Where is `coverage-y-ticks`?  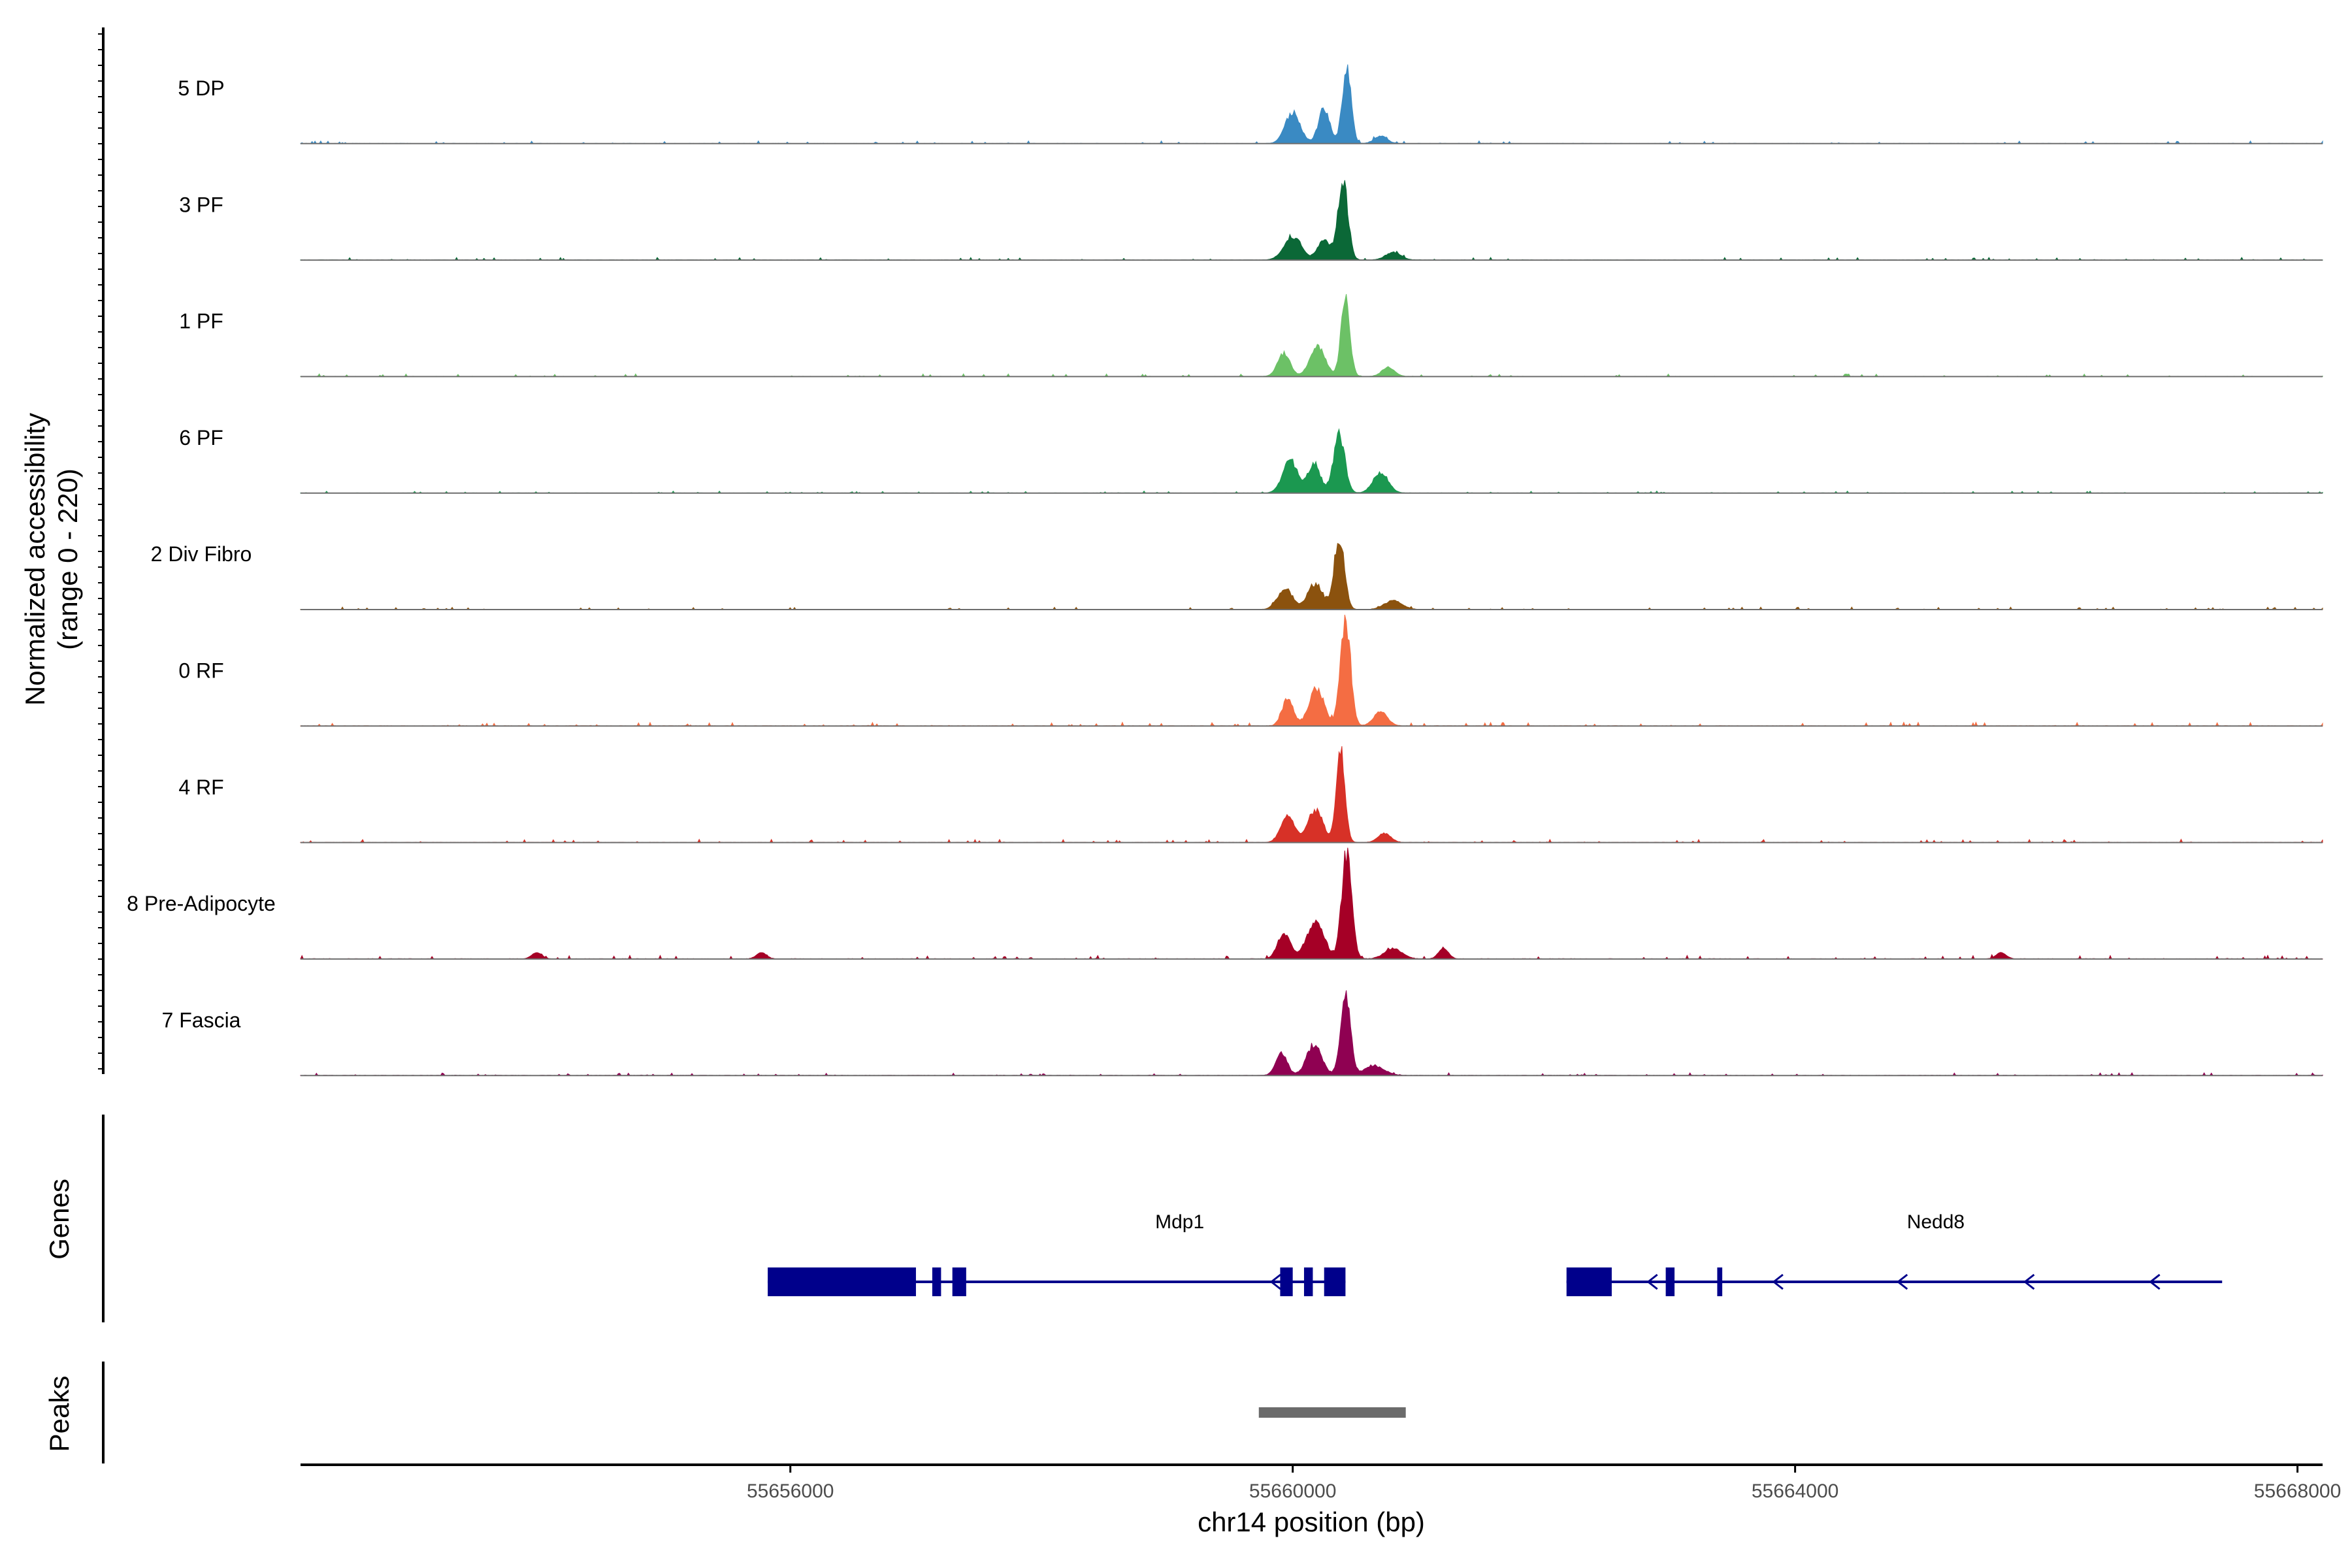
coverage-y-ticks is located at coordinates (100, 551).